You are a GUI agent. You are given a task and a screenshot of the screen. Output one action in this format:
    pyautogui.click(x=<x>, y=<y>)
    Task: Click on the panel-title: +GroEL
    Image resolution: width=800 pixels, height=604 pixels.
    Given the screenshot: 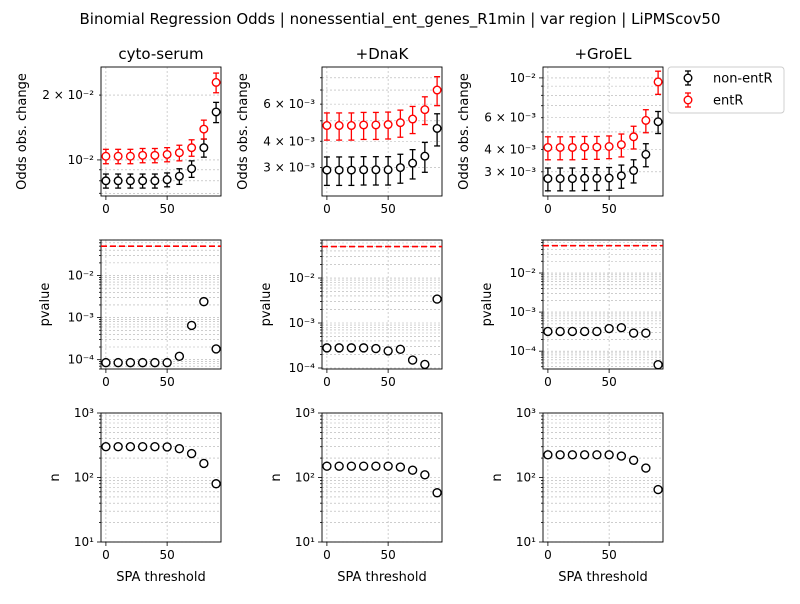 What is the action you would take?
    pyautogui.click(x=603, y=54)
    